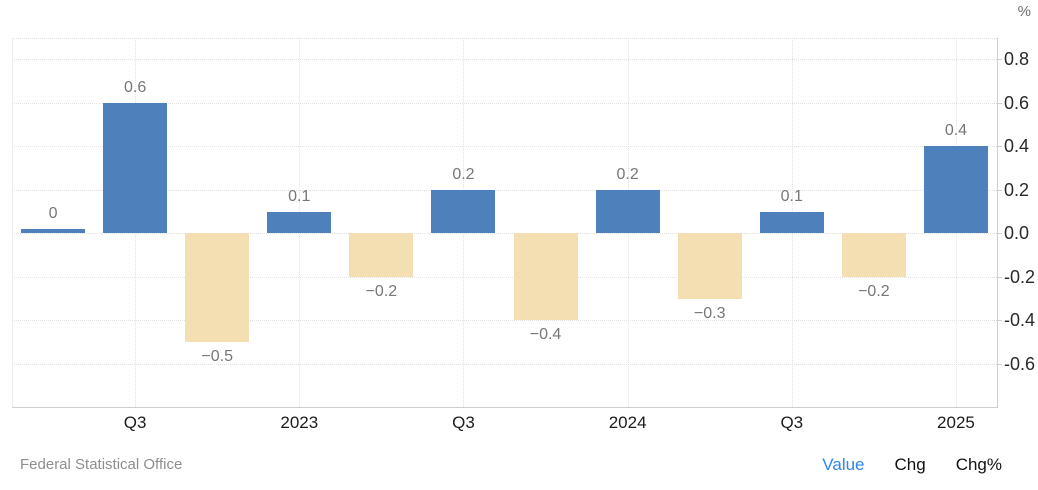 The width and height of the screenshot is (1038, 490). What do you see at coordinates (12, 222) in the screenshot?
I see `plot-left-border` at bounding box center [12, 222].